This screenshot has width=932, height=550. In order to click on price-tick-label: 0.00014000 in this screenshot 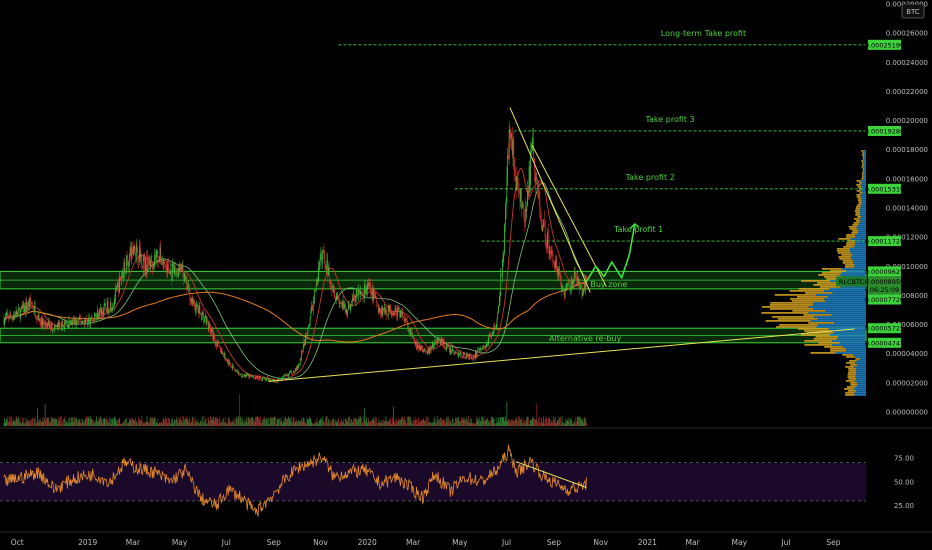, I will do `click(907, 209)`.